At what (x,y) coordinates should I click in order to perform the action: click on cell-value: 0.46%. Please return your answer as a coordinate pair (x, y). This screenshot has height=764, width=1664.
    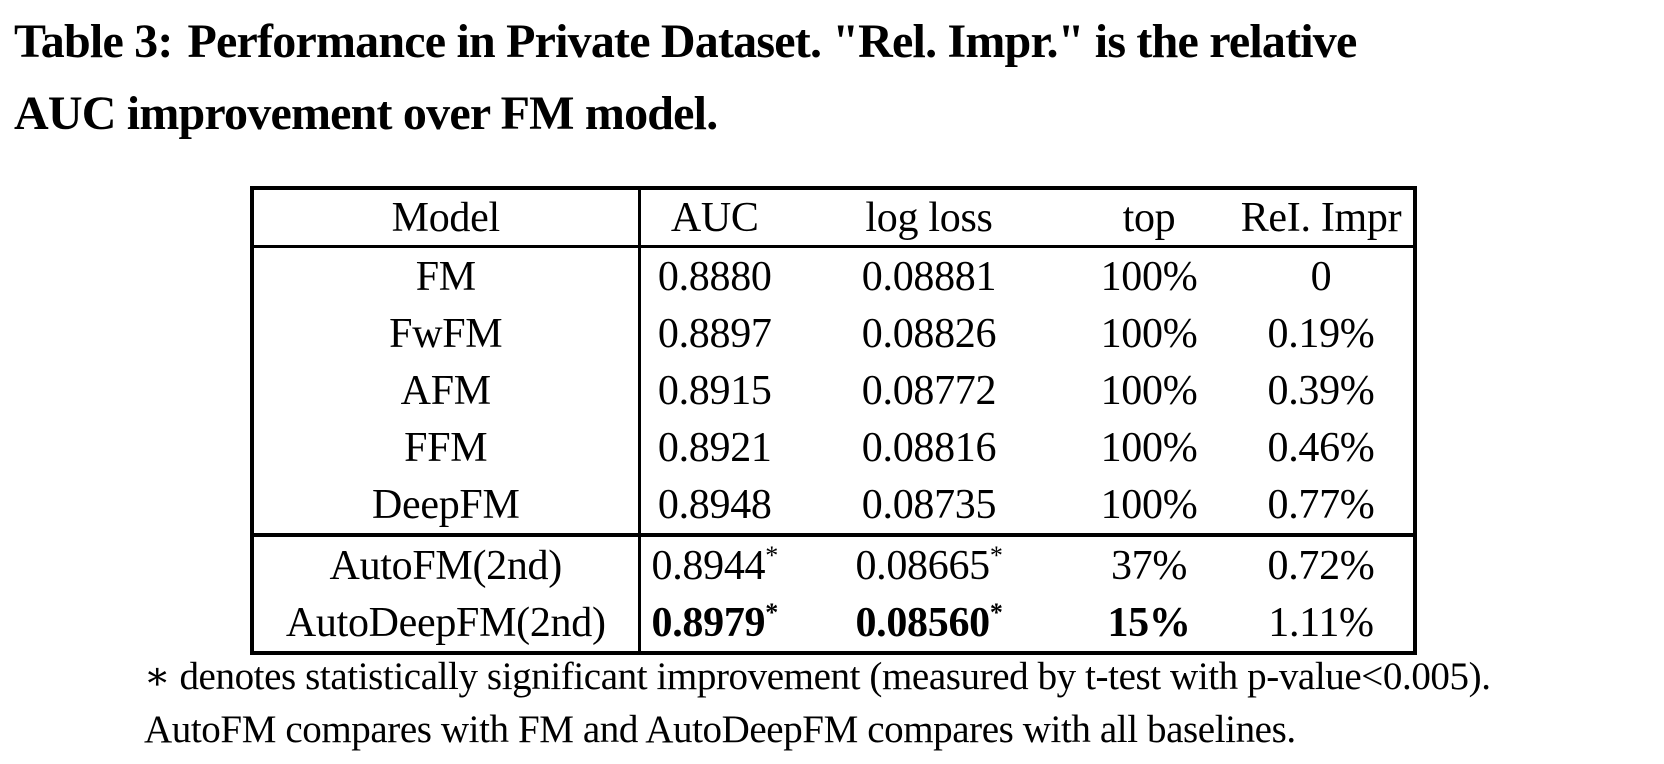
    Looking at the image, I should click on (1321, 447).